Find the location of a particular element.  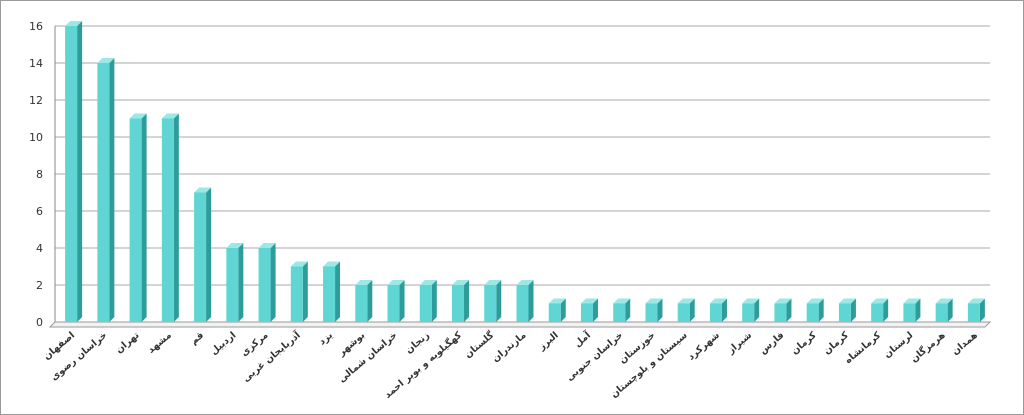

y-tick-label: 12 is located at coordinates (36, 100).